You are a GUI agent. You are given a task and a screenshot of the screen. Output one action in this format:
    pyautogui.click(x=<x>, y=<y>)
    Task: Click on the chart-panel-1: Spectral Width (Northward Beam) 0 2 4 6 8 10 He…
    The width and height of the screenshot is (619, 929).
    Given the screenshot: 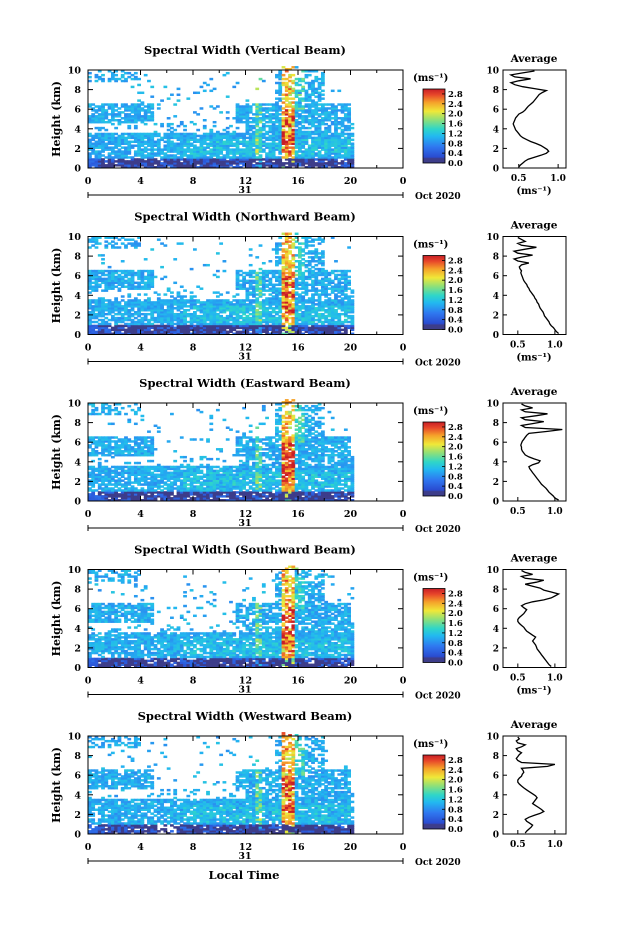 What is the action you would take?
    pyautogui.click(x=308, y=289)
    